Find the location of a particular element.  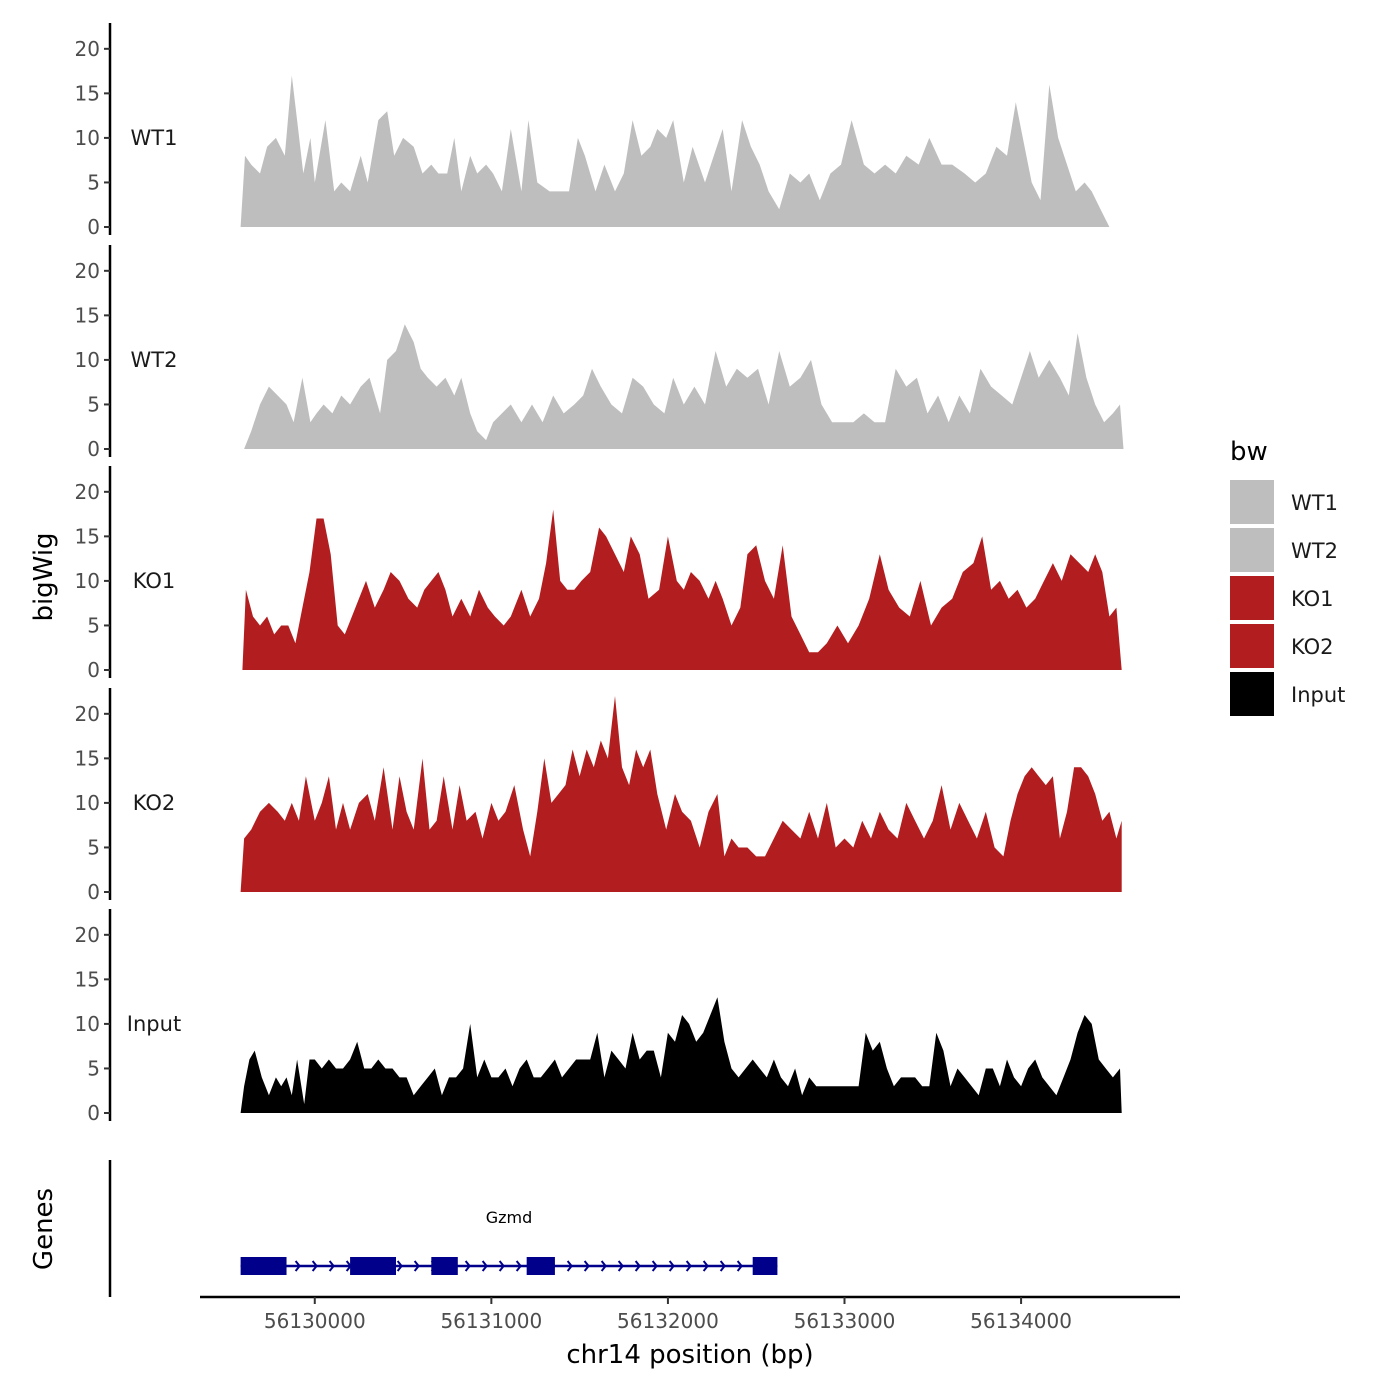

track-wt2: 0 5 10 15 20 WT2 is located at coordinates (599, 353).